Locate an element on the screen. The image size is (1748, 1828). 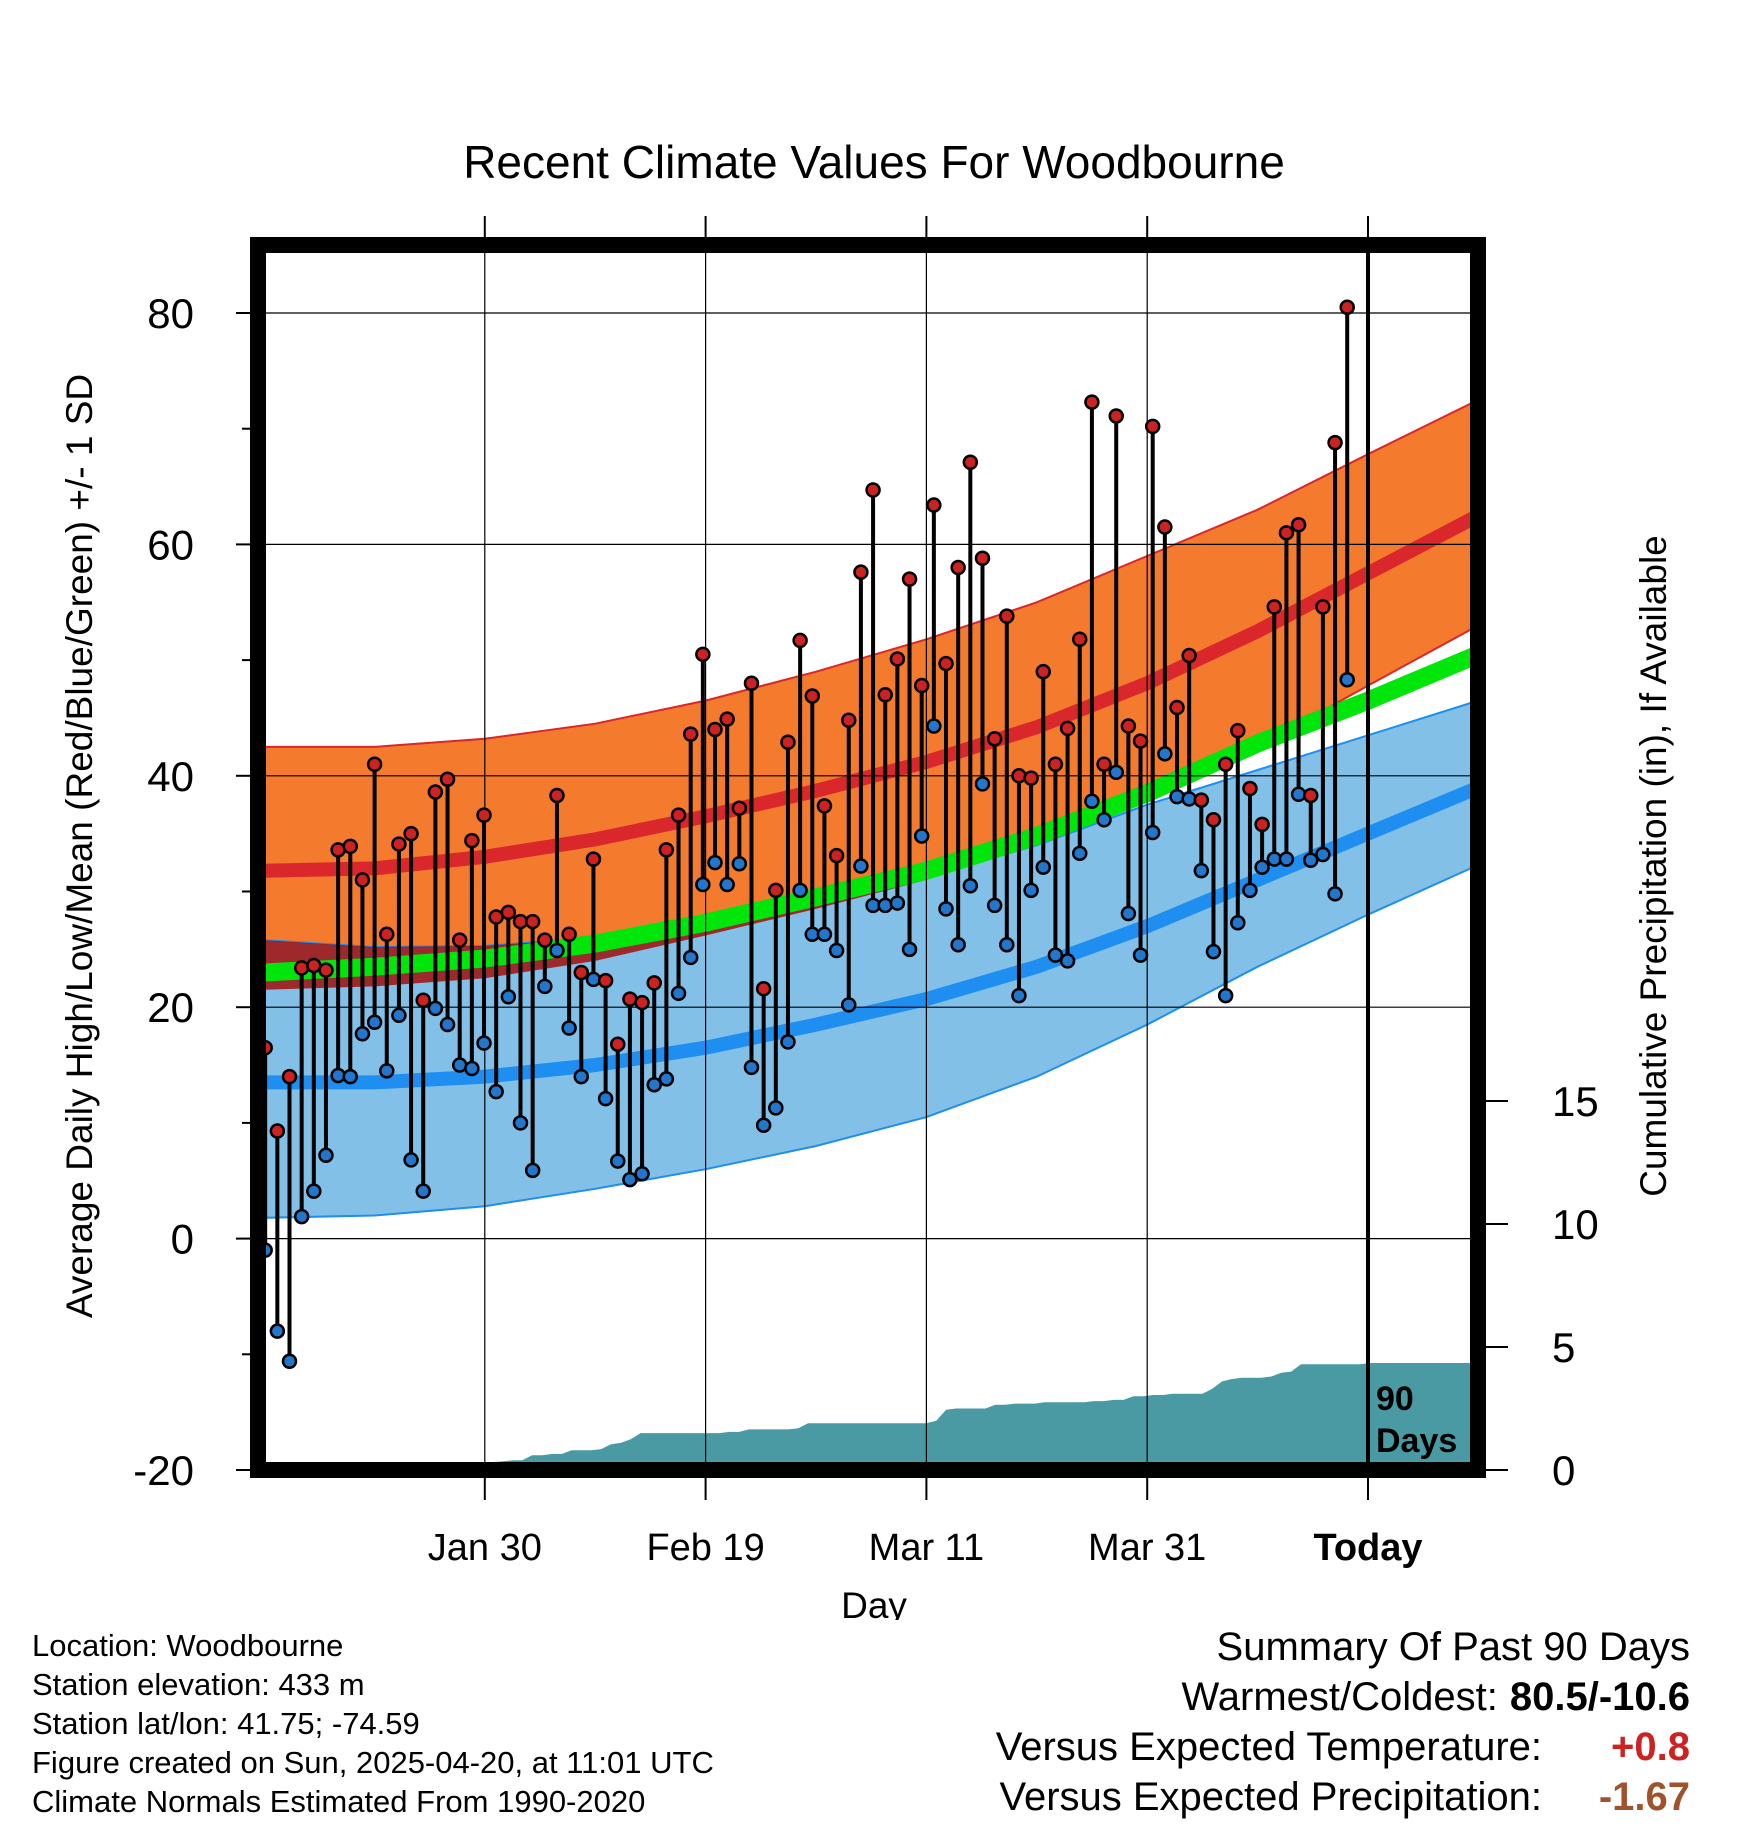
warmest-coldest-value: 80.5/-10.6 is located at coordinates (1599, 1697).